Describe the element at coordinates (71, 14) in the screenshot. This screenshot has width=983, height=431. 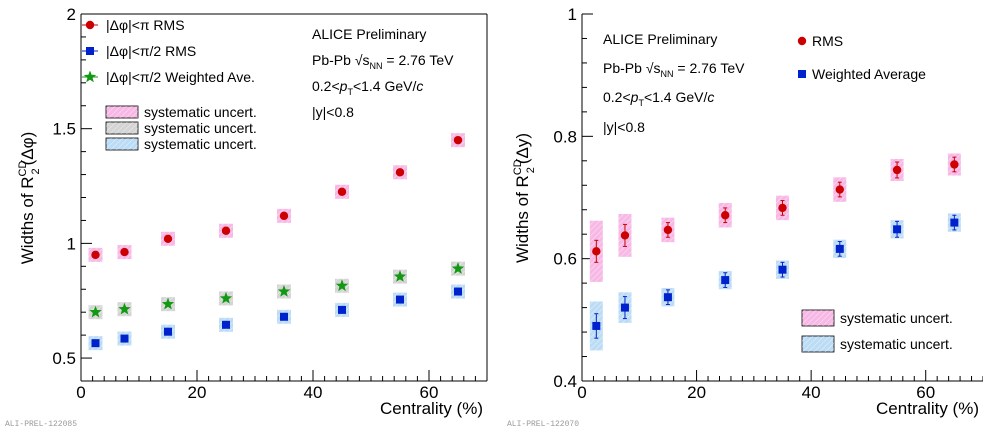
I see `y-tick-label: 2` at that location.